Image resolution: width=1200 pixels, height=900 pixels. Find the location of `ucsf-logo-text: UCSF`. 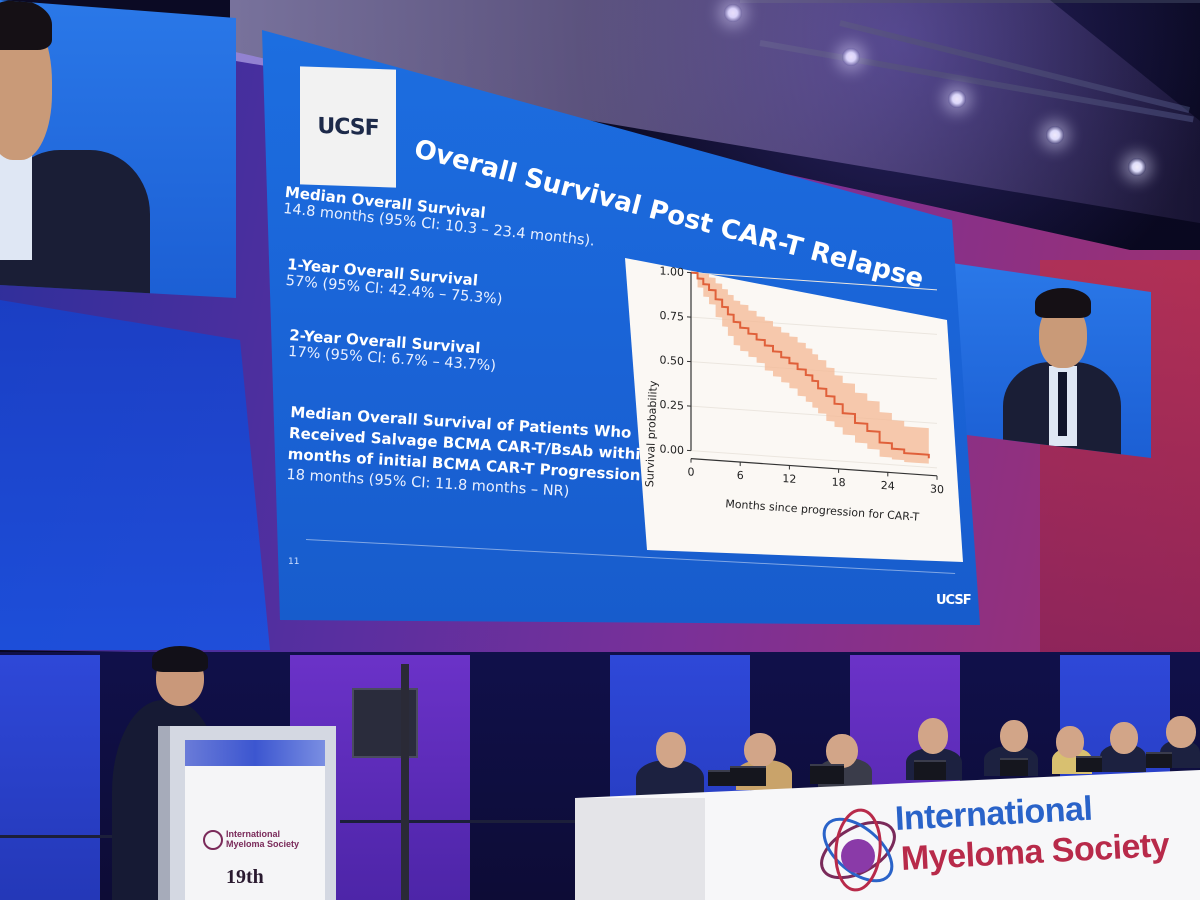

ucsf-logo-text: UCSF is located at coordinates (348, 127).